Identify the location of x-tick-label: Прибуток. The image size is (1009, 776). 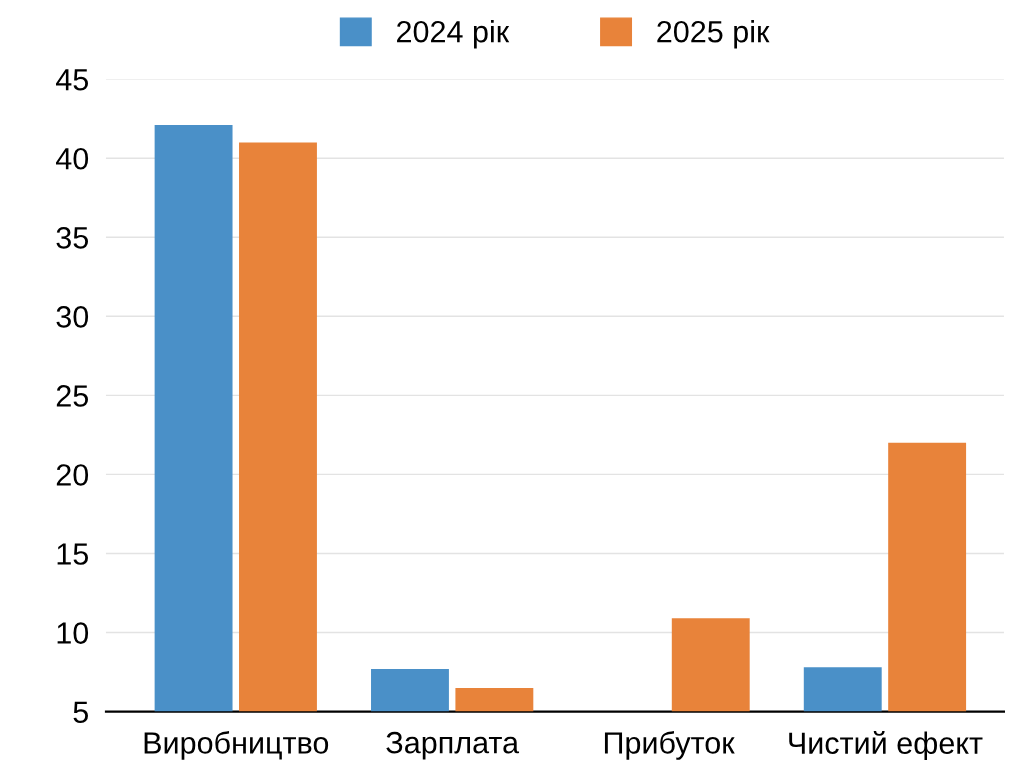
(669, 745).